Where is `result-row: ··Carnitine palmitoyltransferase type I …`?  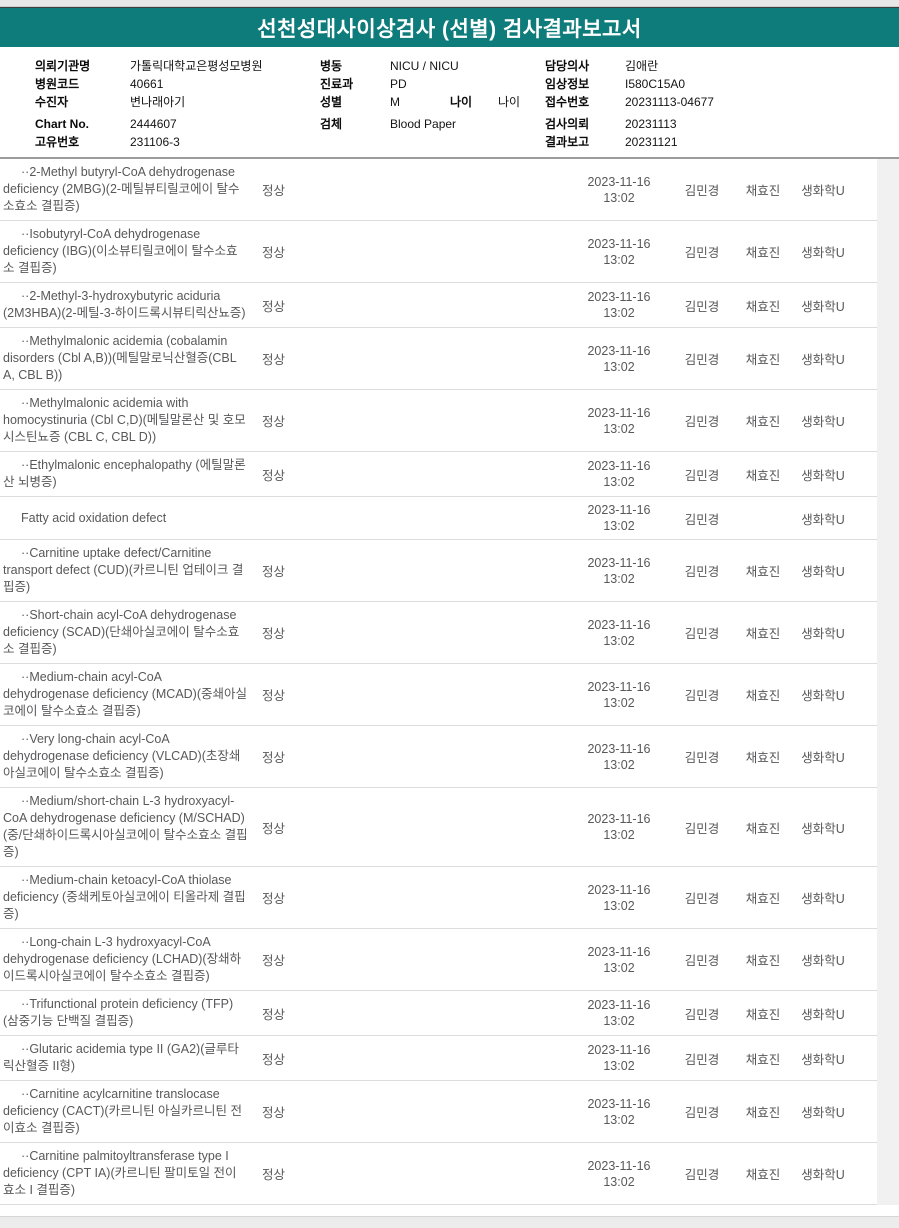
result-row: ··Carnitine palmitoyltransferase type I … is located at coordinates (438, 1174).